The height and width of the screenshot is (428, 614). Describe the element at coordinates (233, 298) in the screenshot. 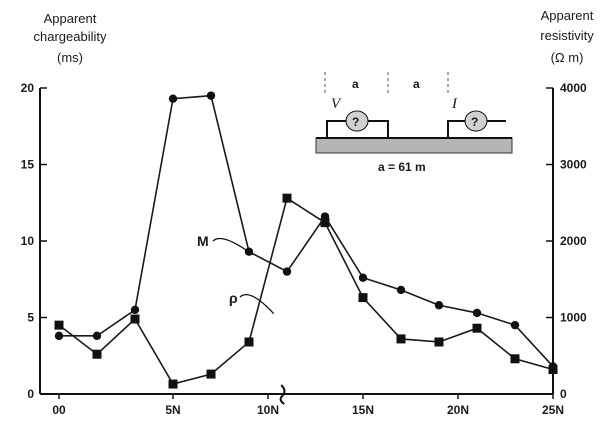

I see `series-label-rho: ρ` at that location.